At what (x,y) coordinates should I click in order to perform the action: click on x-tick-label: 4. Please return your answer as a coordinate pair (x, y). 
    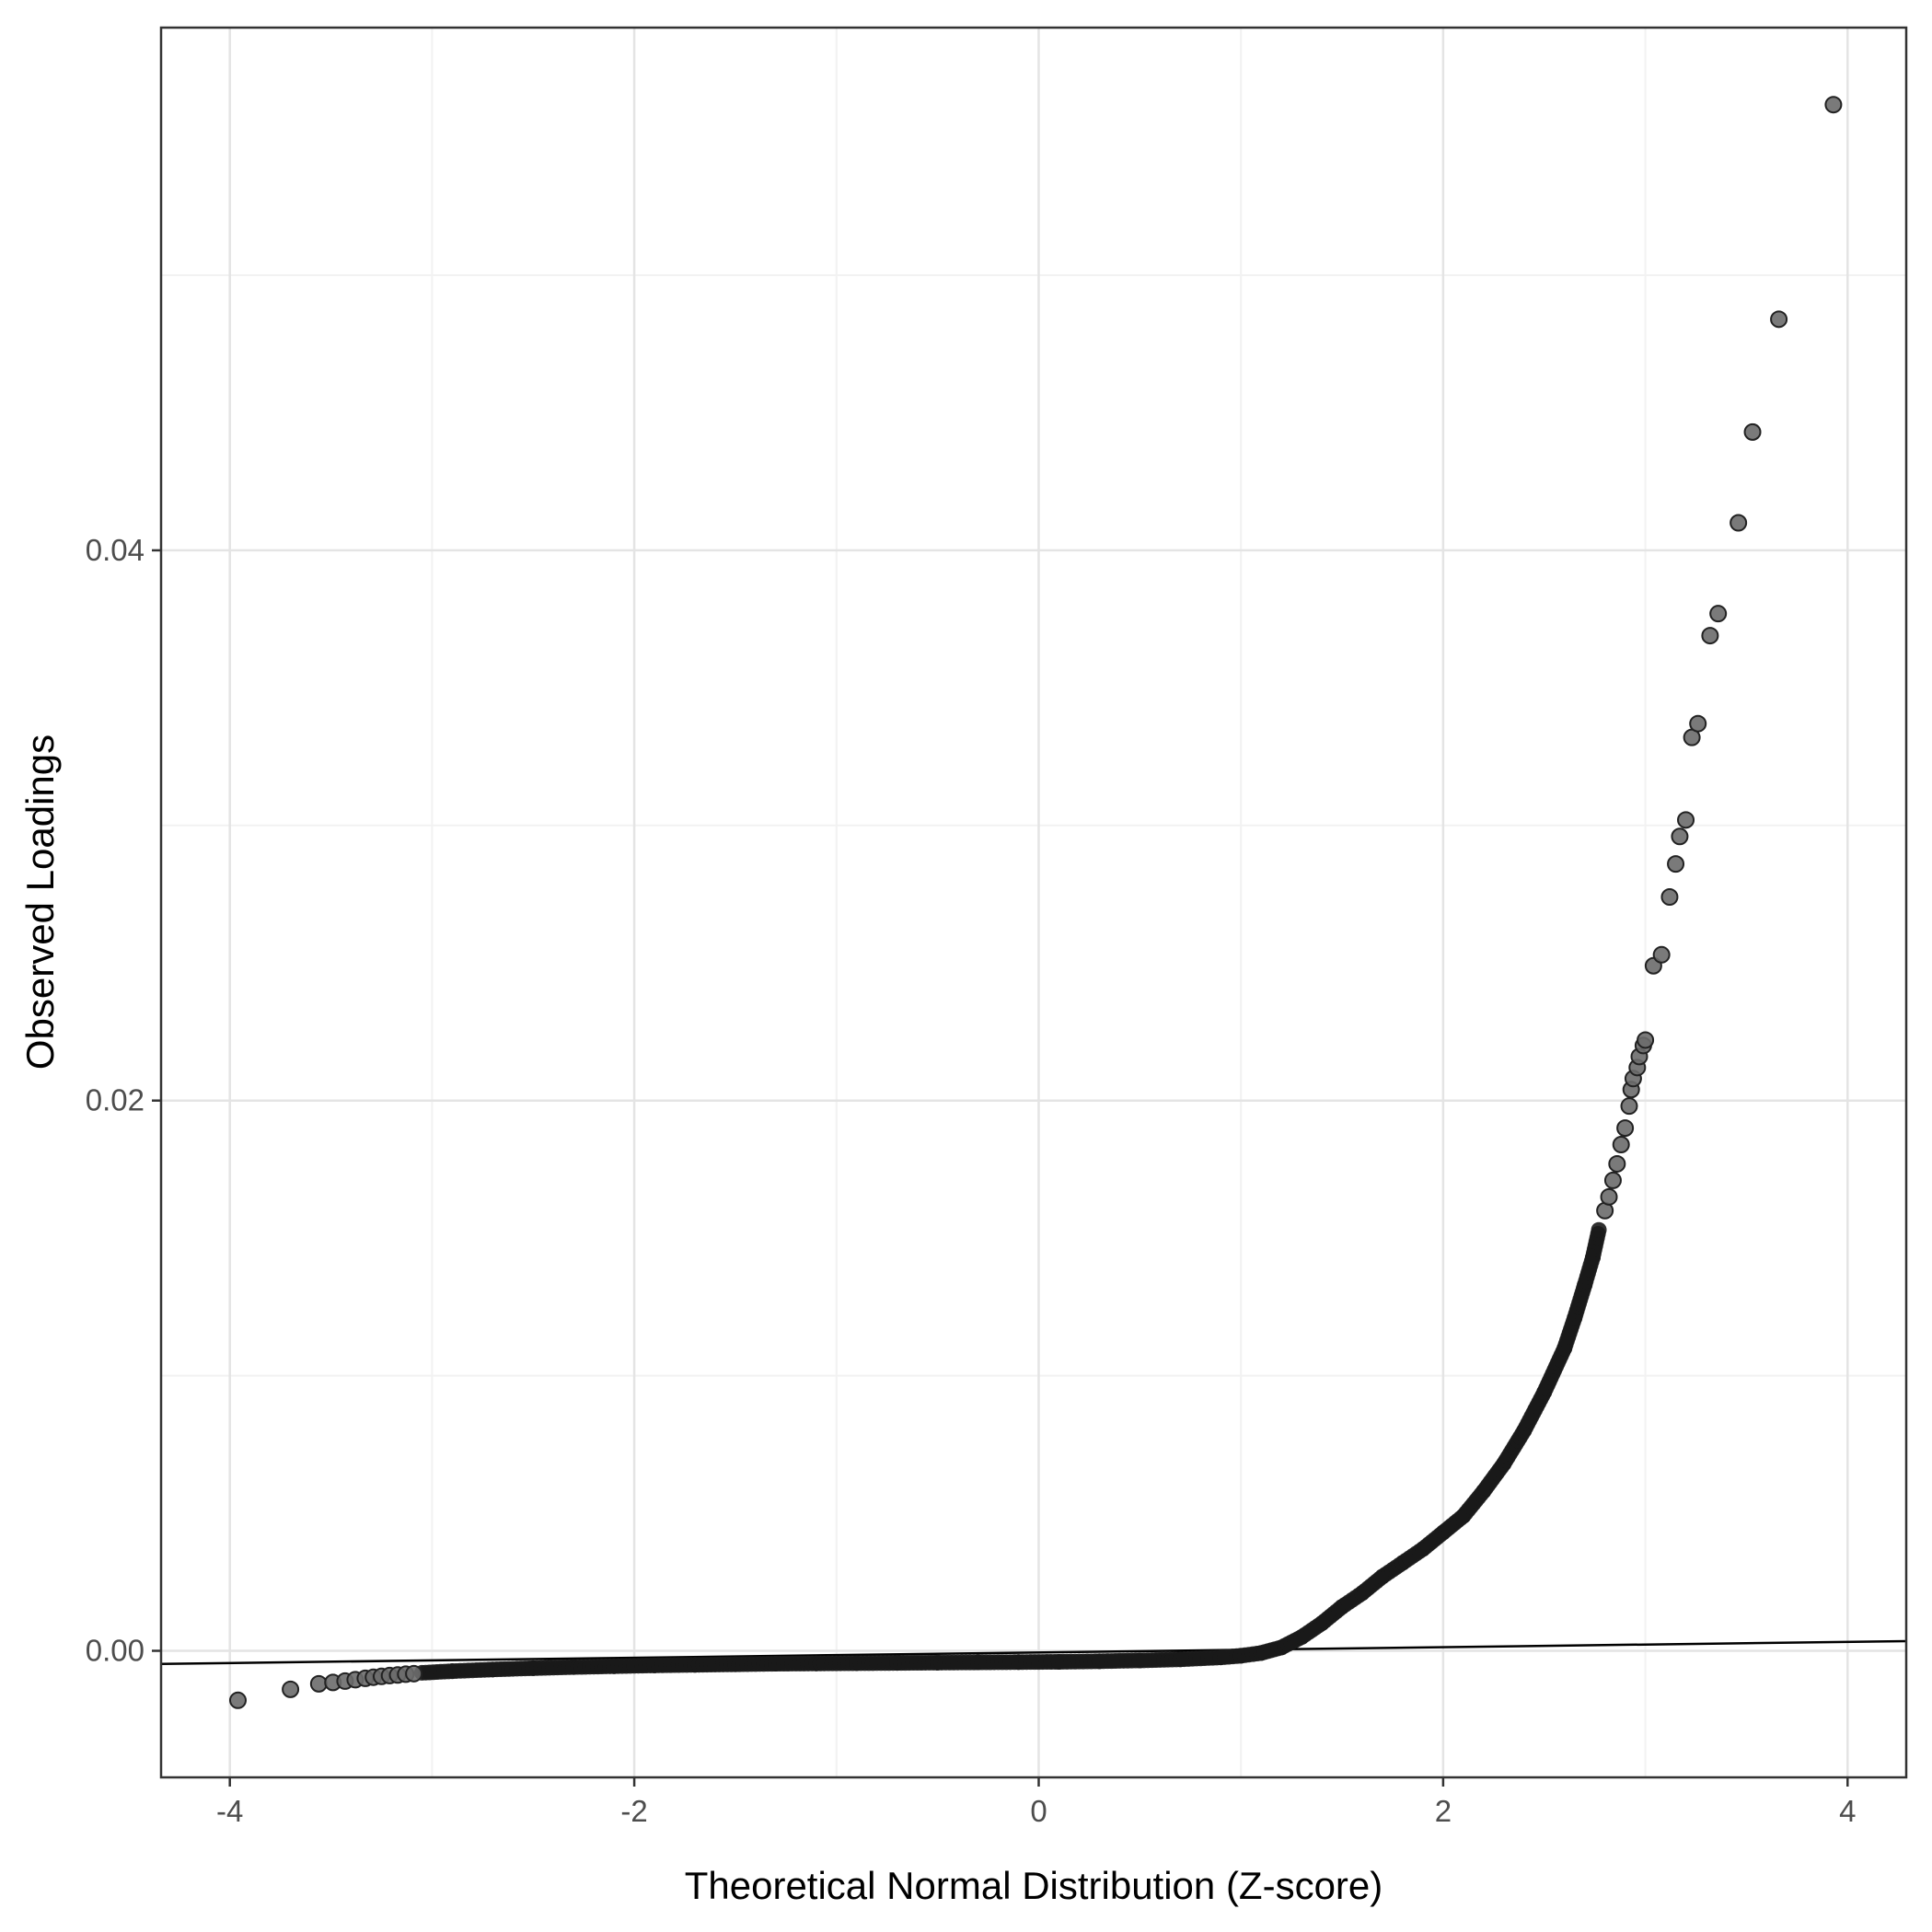
    Looking at the image, I should click on (1848, 1811).